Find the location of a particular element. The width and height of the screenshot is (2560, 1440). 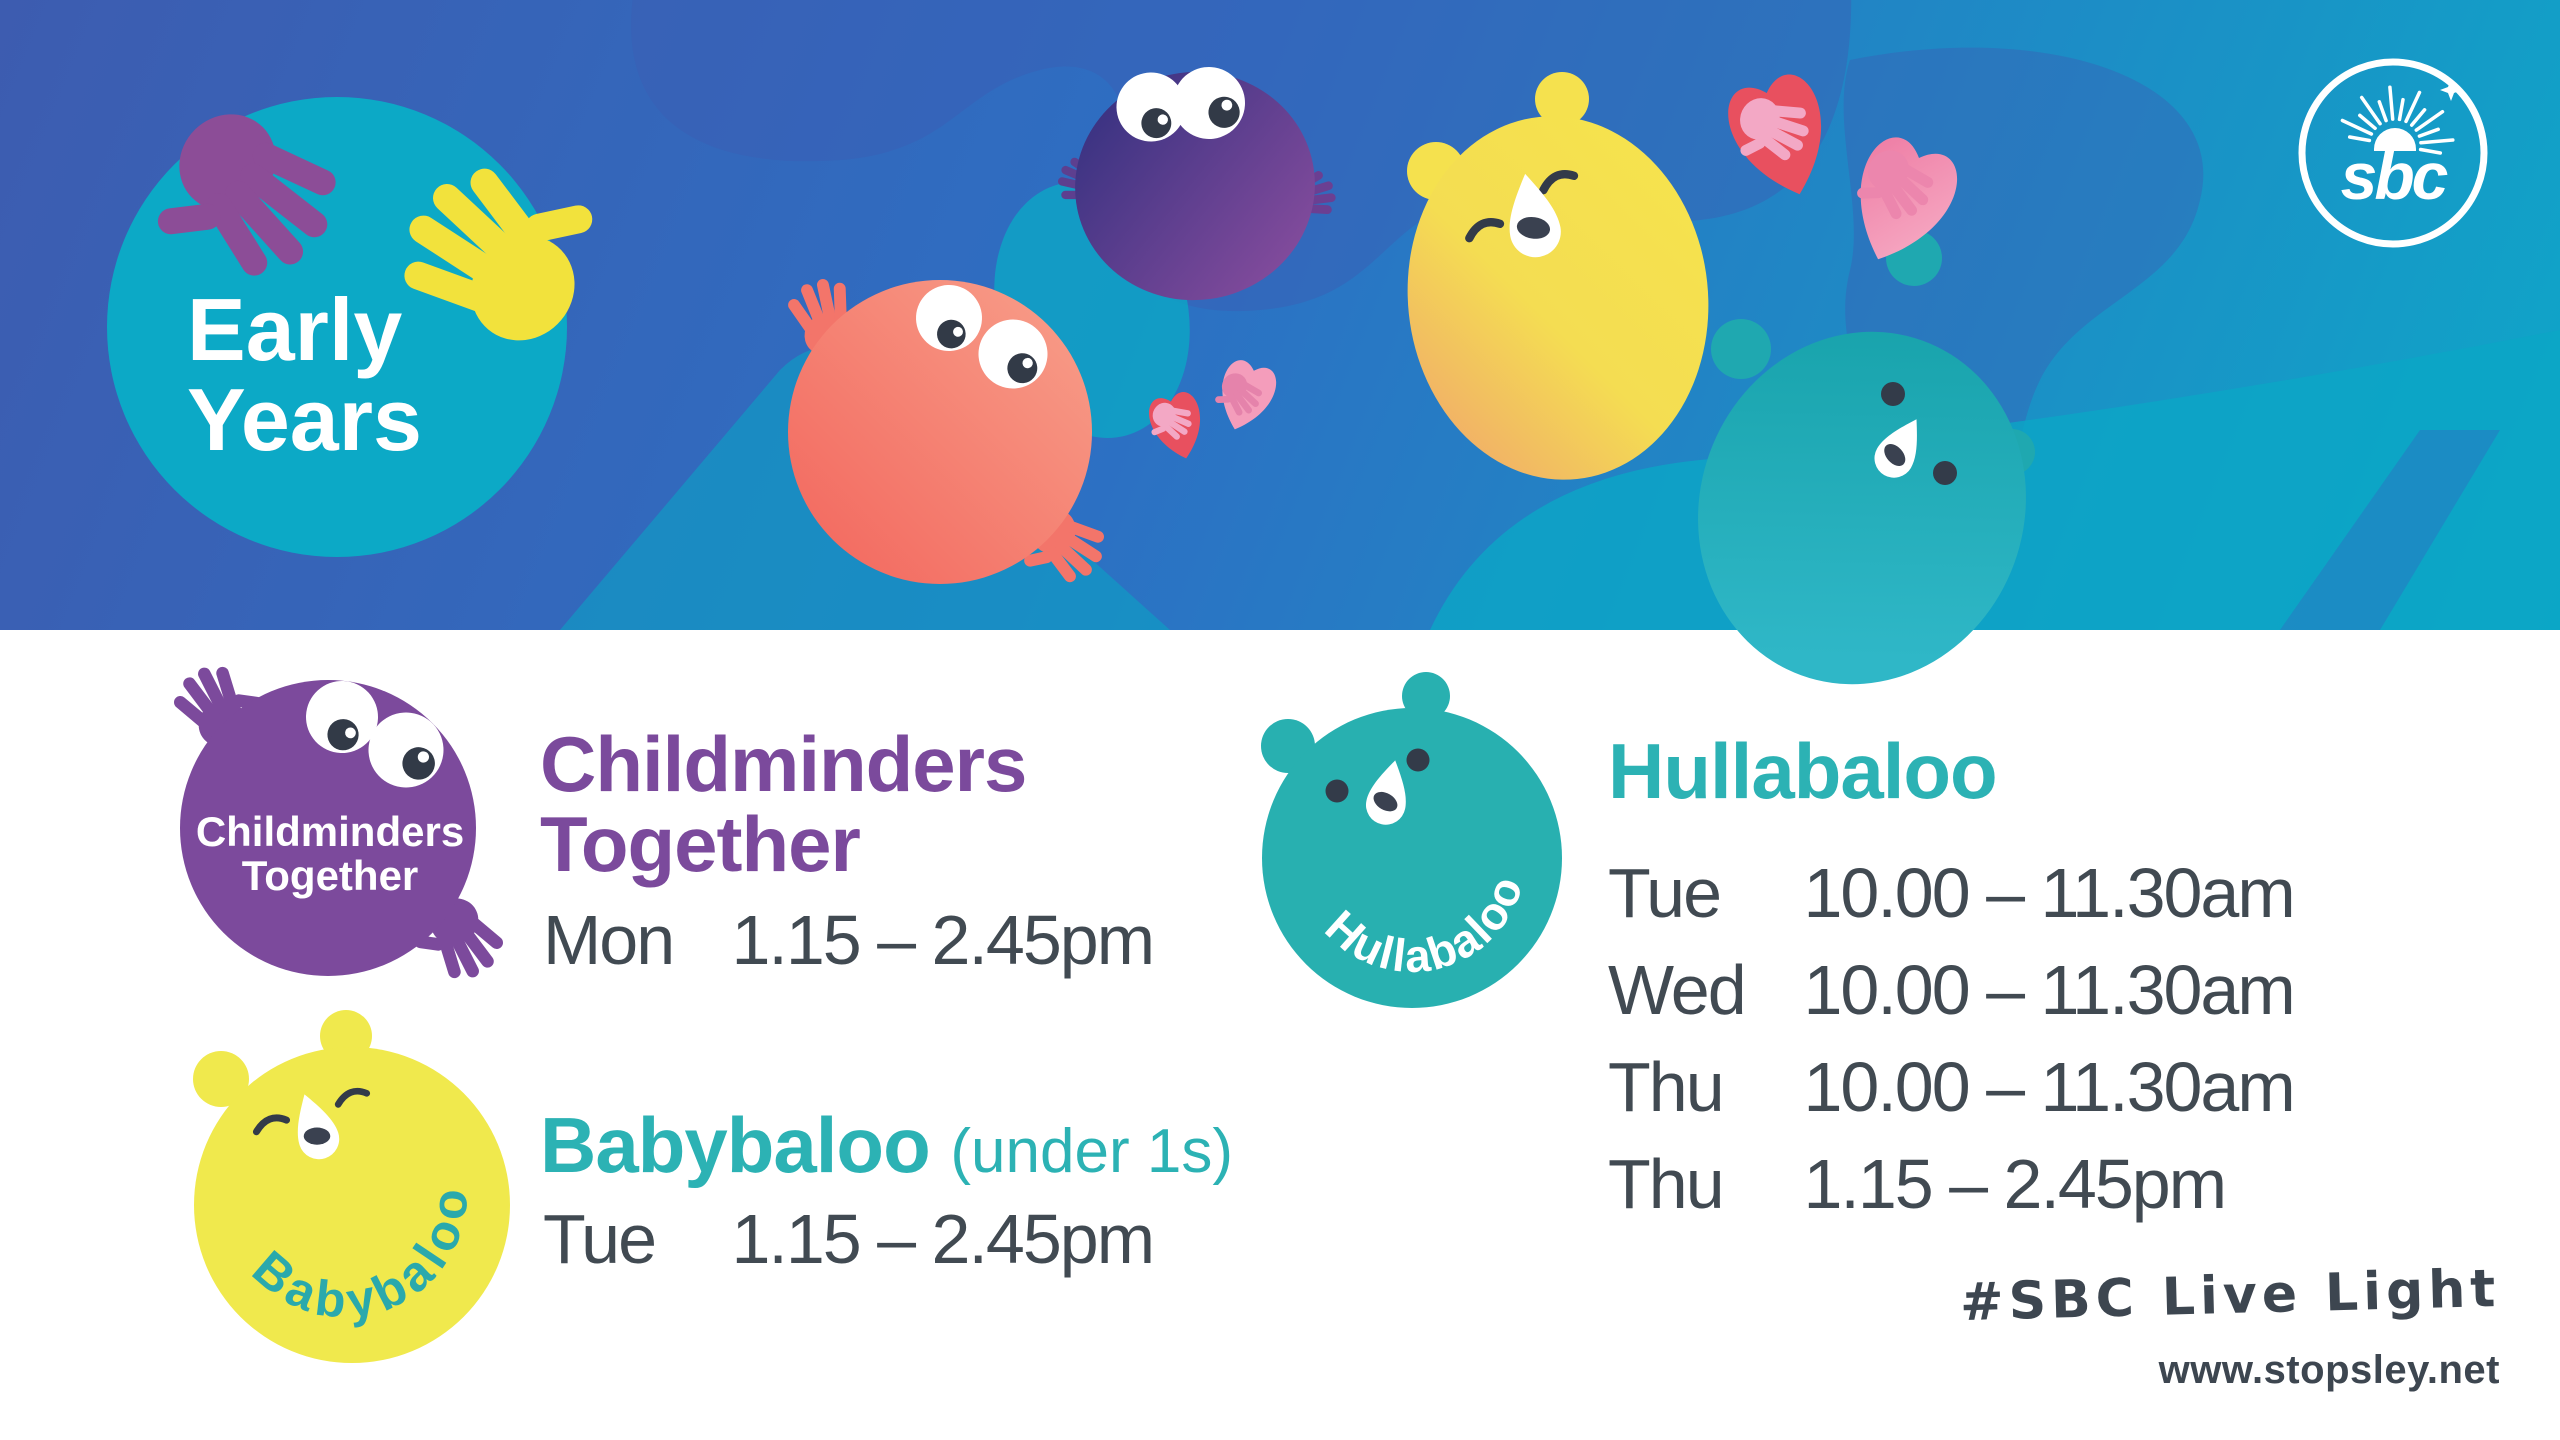

blob-label-line2: Together is located at coordinates (330, 875).